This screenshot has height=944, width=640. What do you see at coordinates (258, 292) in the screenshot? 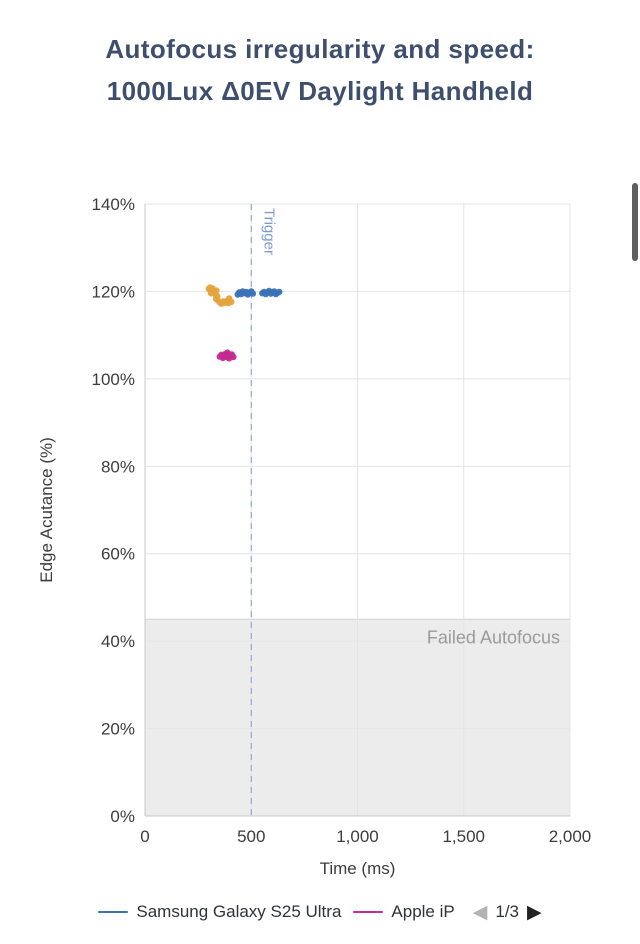
I see `series-samsung-galaxy-s25-ultra` at bounding box center [258, 292].